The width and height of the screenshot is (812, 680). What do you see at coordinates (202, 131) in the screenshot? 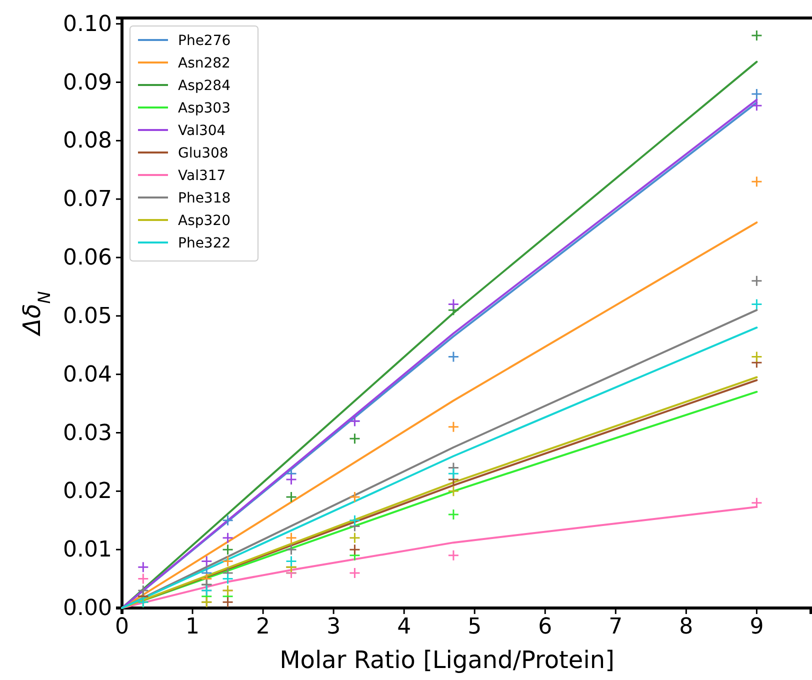
I see `legend-label: Val304` at bounding box center [202, 131].